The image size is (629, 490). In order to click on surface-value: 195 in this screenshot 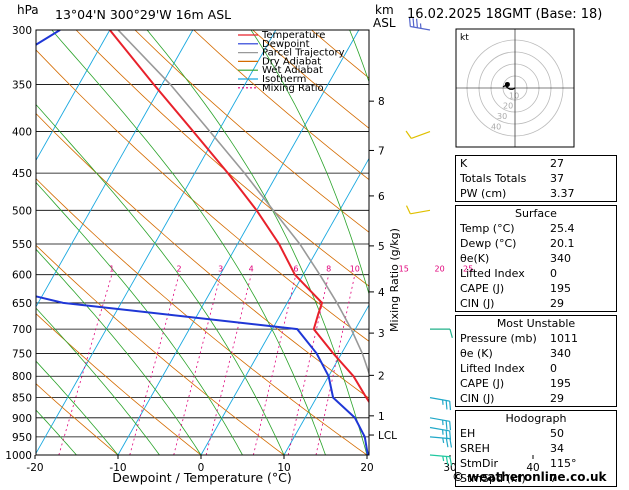, I will do `click(581, 288)`.